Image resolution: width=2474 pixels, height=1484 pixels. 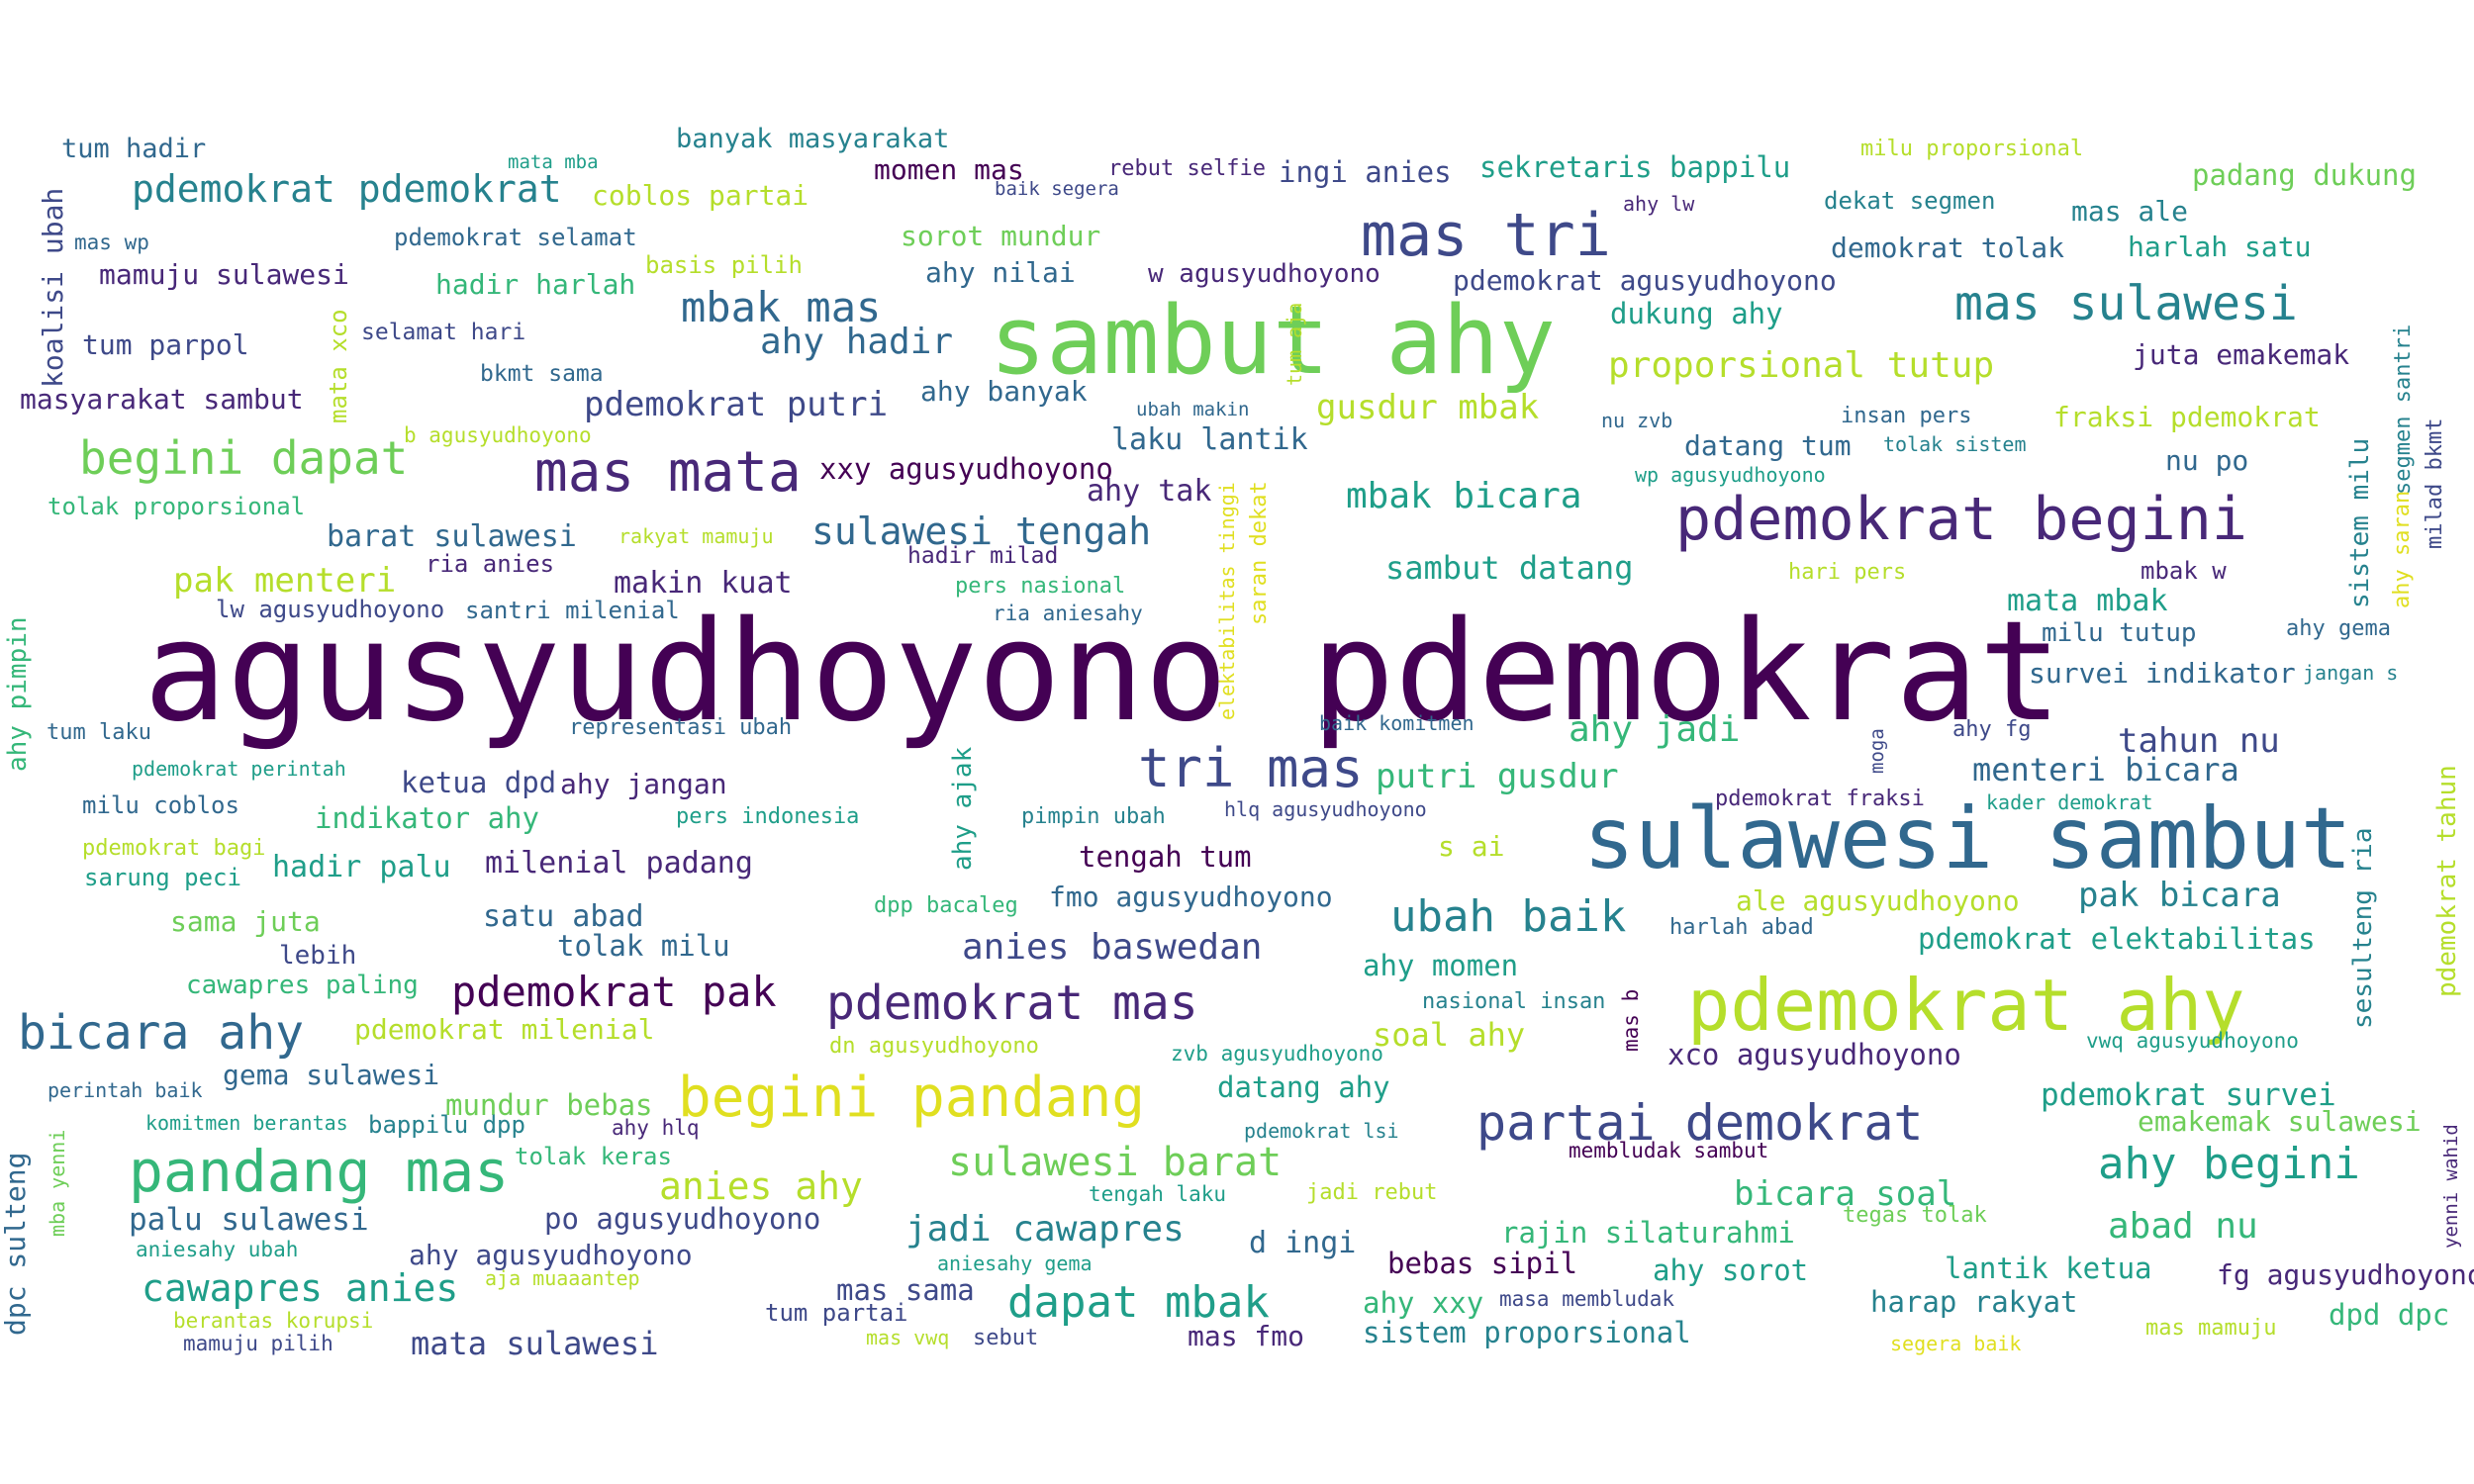 What do you see at coordinates (908, 1337) in the screenshot?
I see `word-mas-vwq: mas vwq` at bounding box center [908, 1337].